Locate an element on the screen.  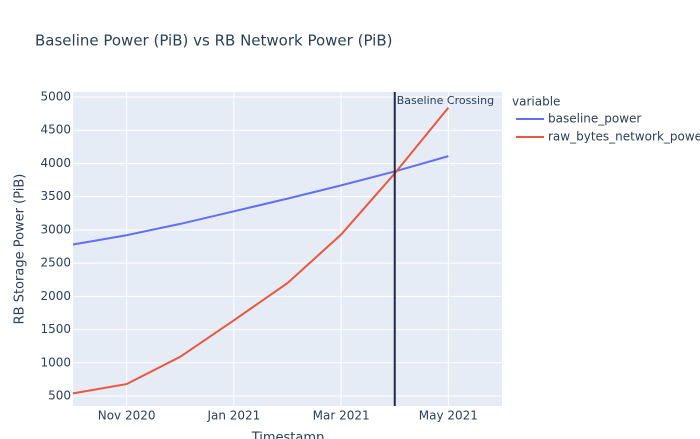
y-tick-label: 3500 is located at coordinates (55, 196).